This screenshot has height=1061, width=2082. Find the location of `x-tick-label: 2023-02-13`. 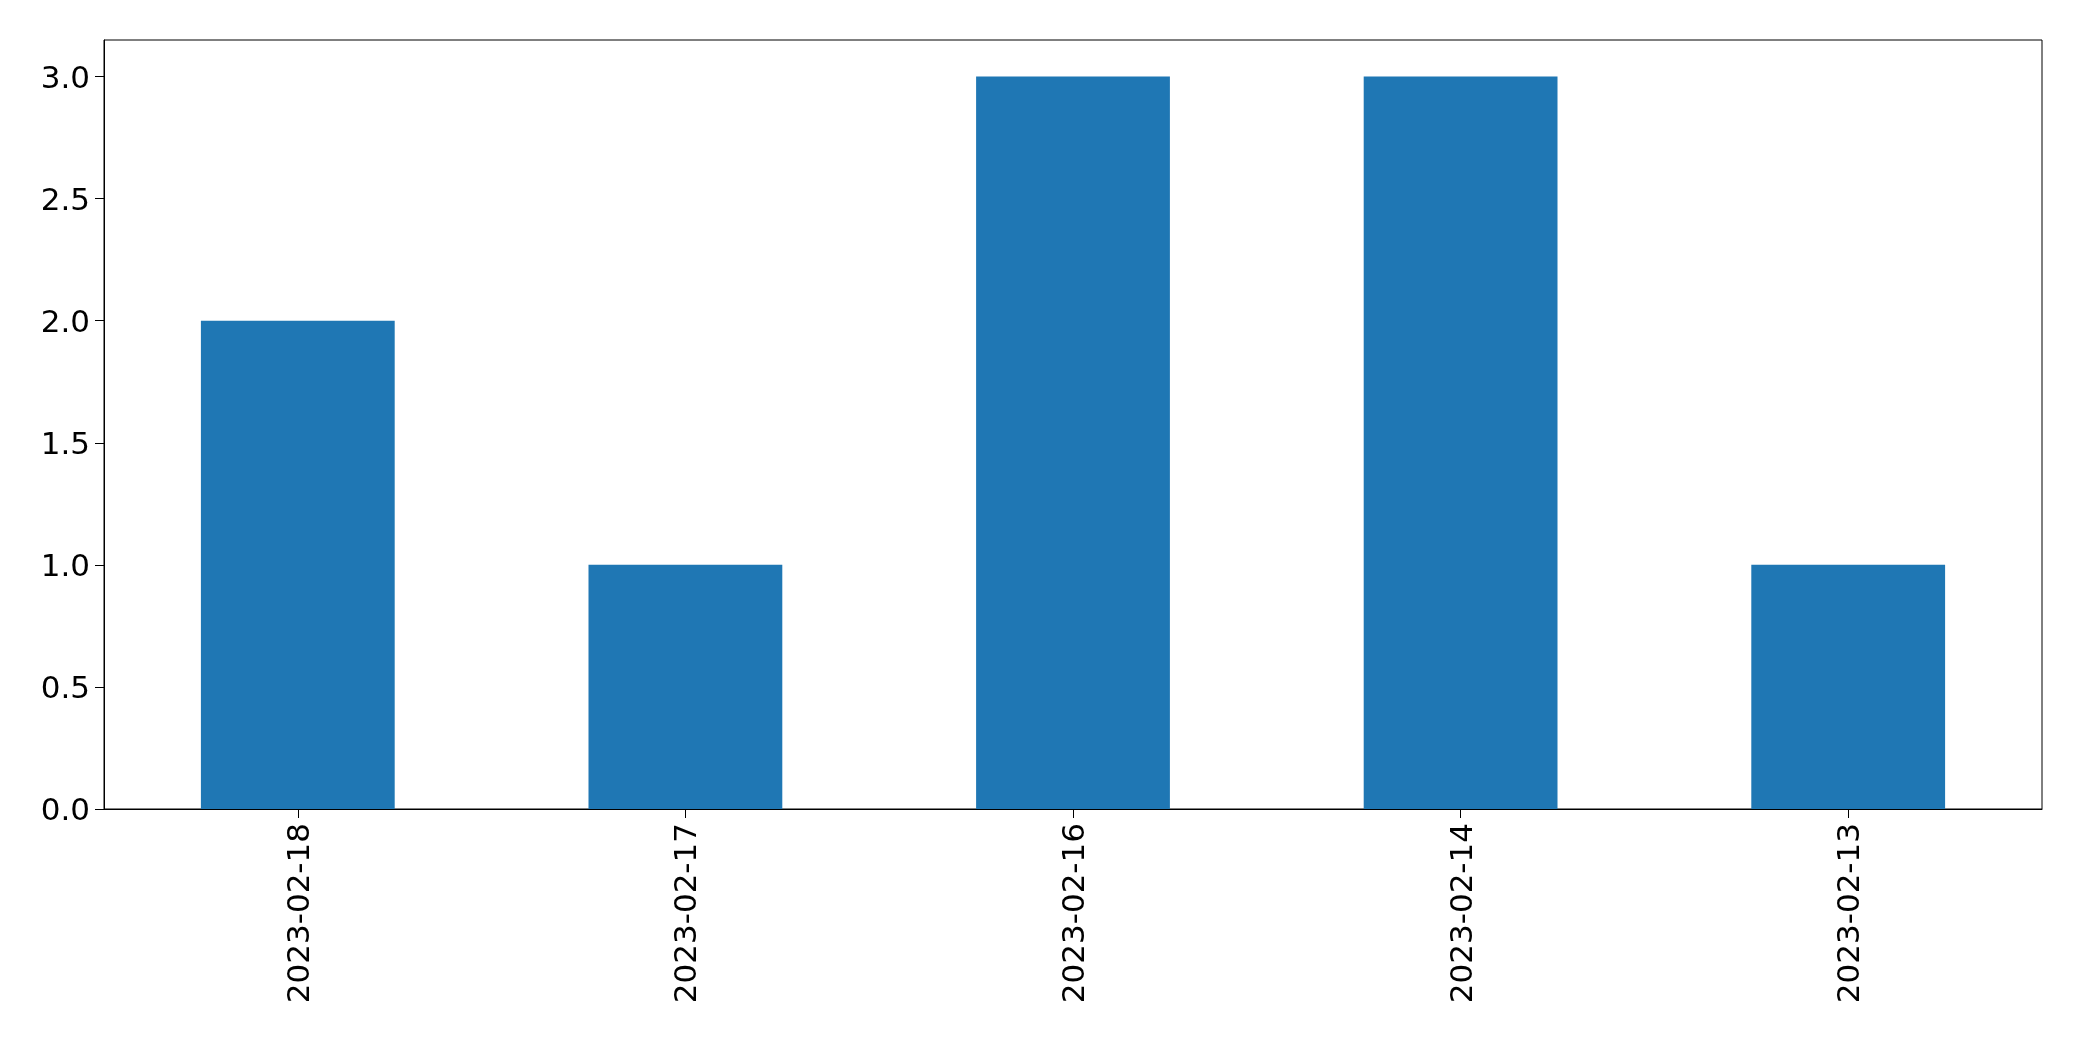

x-tick-label: 2023-02-13 is located at coordinates (1848, 913).